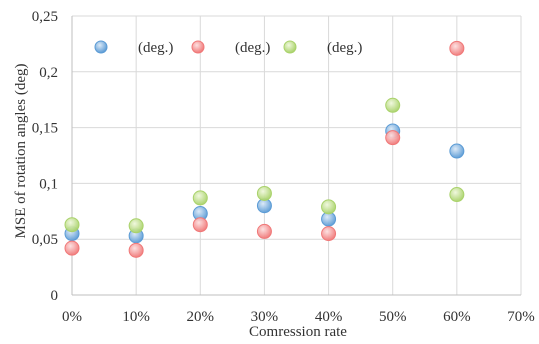 The height and width of the screenshot is (344, 539). What do you see at coordinates (393, 317) in the screenshot?
I see `x-tick-label: 50%` at bounding box center [393, 317].